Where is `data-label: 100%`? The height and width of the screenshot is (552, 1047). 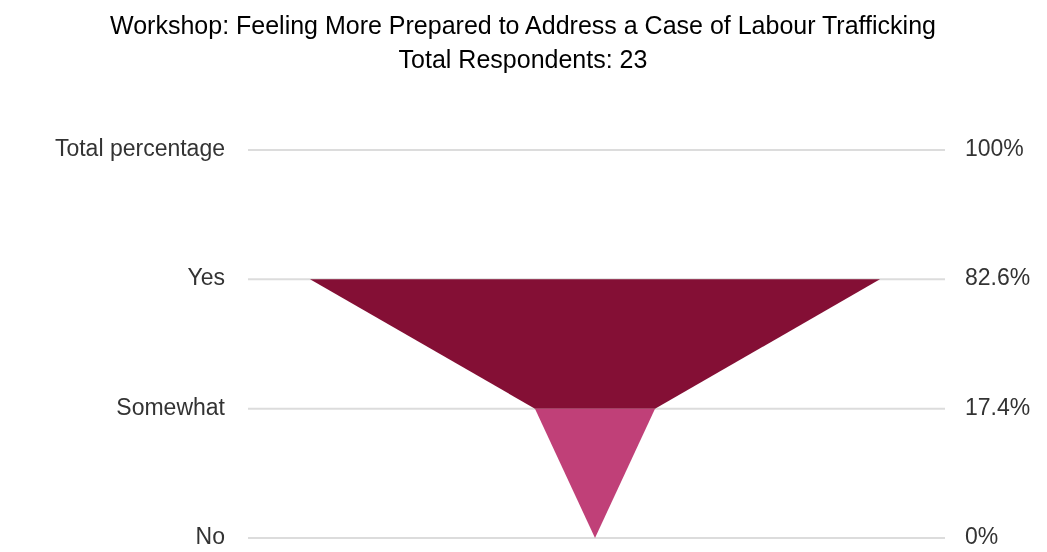
data-label: 100% is located at coordinates (994, 148).